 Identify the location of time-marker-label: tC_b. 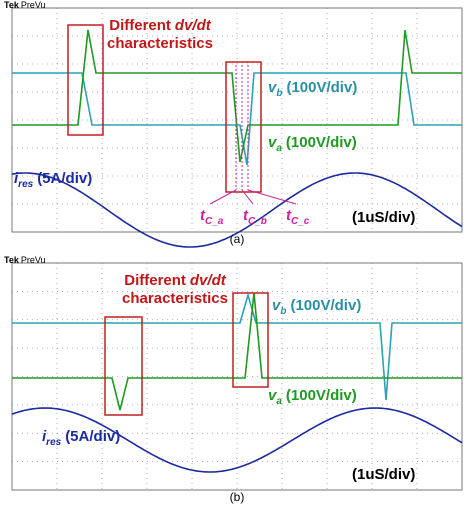
(255, 217).